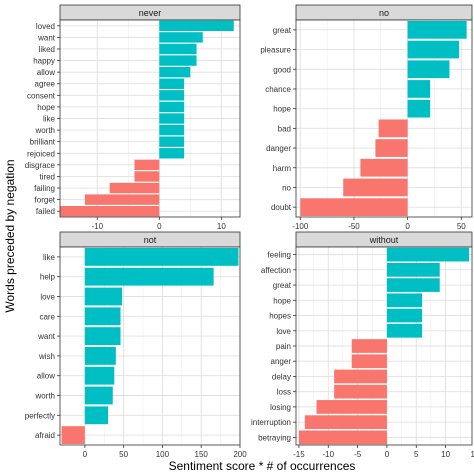  I want to click on bar-delay, so click(360, 376).